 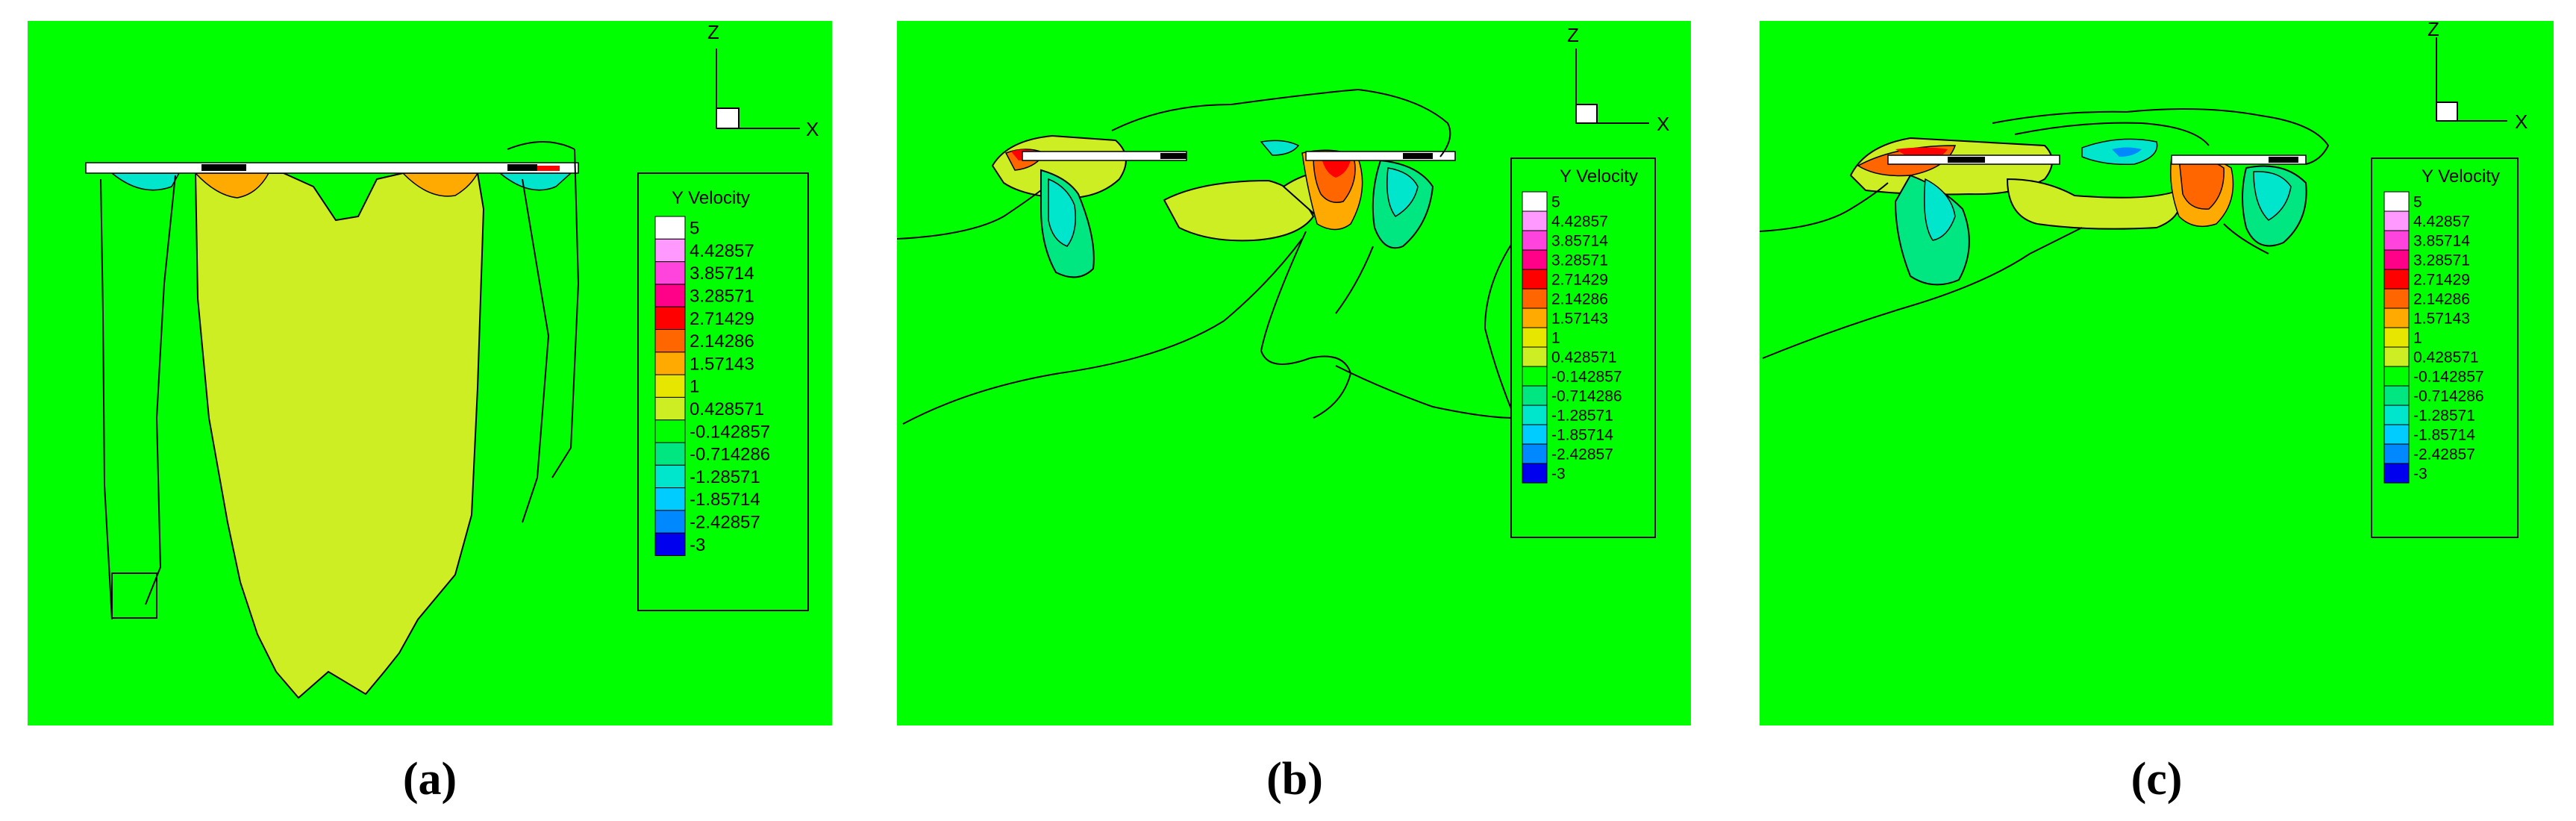 I want to click on panel-c-cyan-right, so click(x=2272, y=196).